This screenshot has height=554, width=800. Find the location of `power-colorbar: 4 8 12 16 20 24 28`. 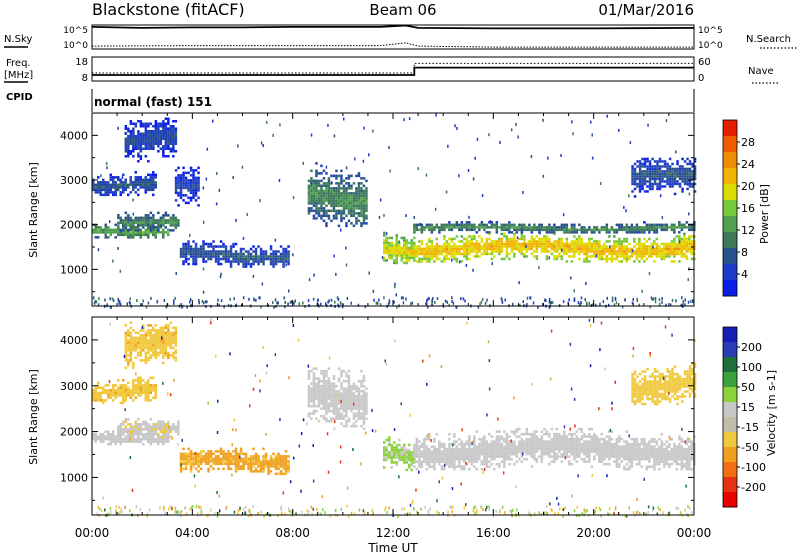

power-colorbar: 4 8 12 16 20 24 28 is located at coordinates (738, 208).